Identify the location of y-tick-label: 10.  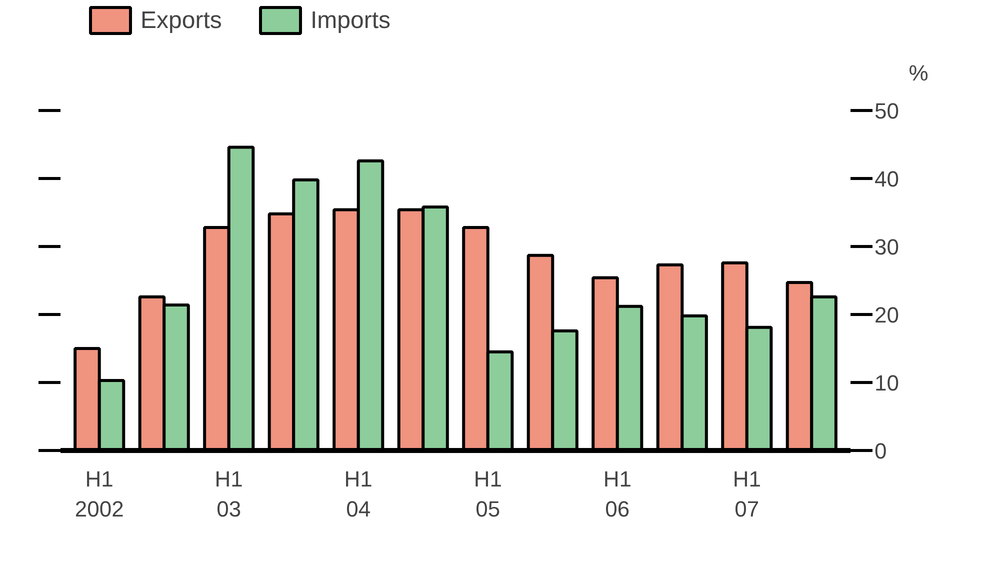
(886, 383).